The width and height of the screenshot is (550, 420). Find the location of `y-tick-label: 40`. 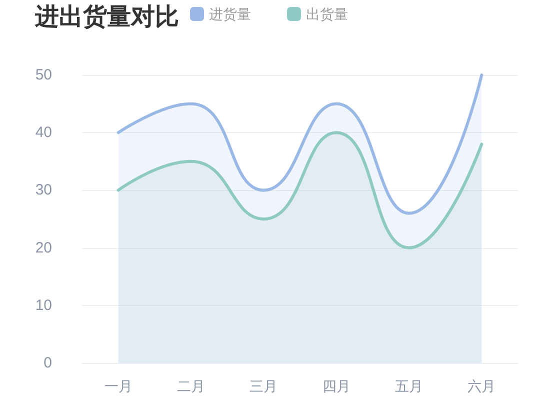

y-tick-label: 40 is located at coordinates (43, 133).